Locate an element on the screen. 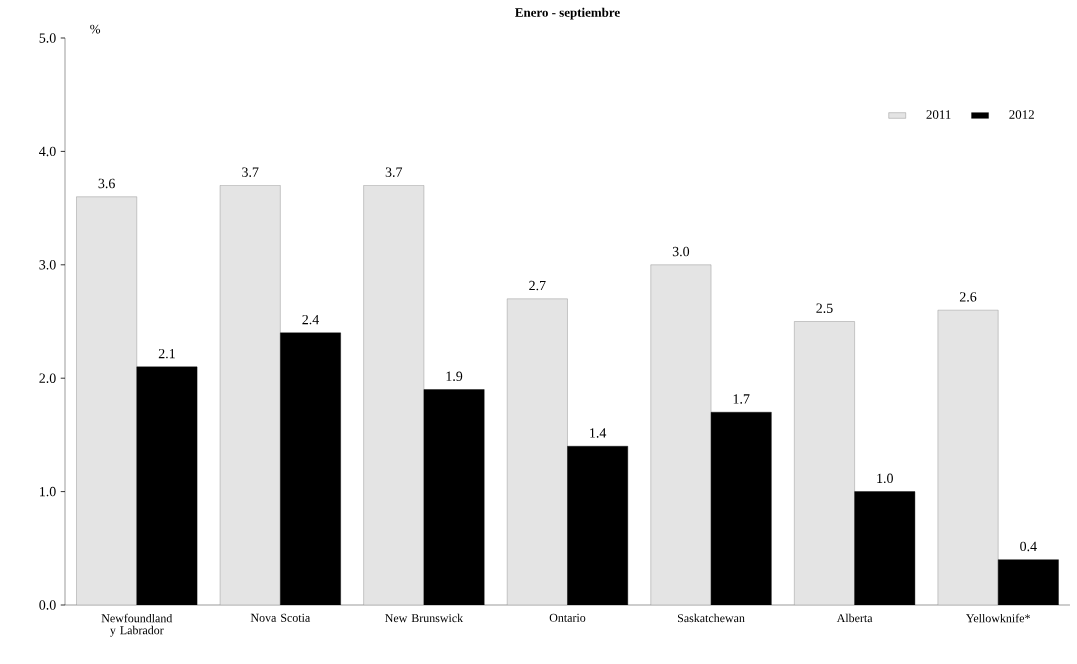 The width and height of the screenshot is (1077, 664). chart-title: Enero - septiembre is located at coordinates (567, 13).